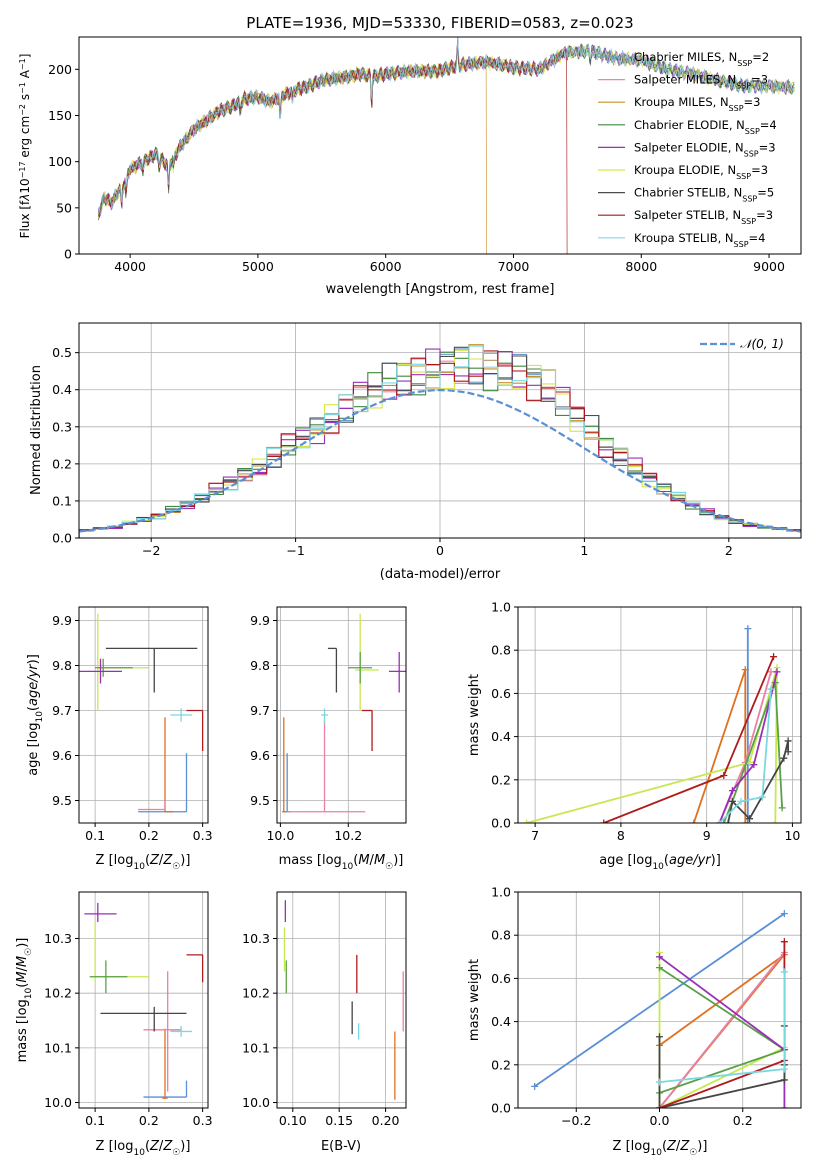 The width and height of the screenshot is (819, 1170). I want to click on x-tick-label: 0, so click(440, 550).